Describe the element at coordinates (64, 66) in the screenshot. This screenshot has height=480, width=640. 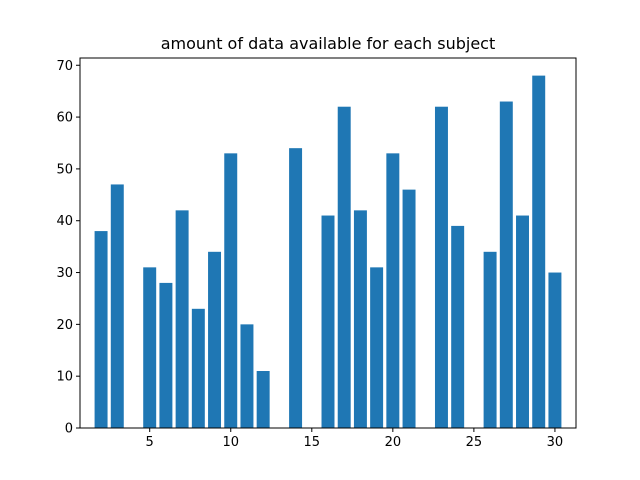
I see `y-tick-label: 70` at that location.